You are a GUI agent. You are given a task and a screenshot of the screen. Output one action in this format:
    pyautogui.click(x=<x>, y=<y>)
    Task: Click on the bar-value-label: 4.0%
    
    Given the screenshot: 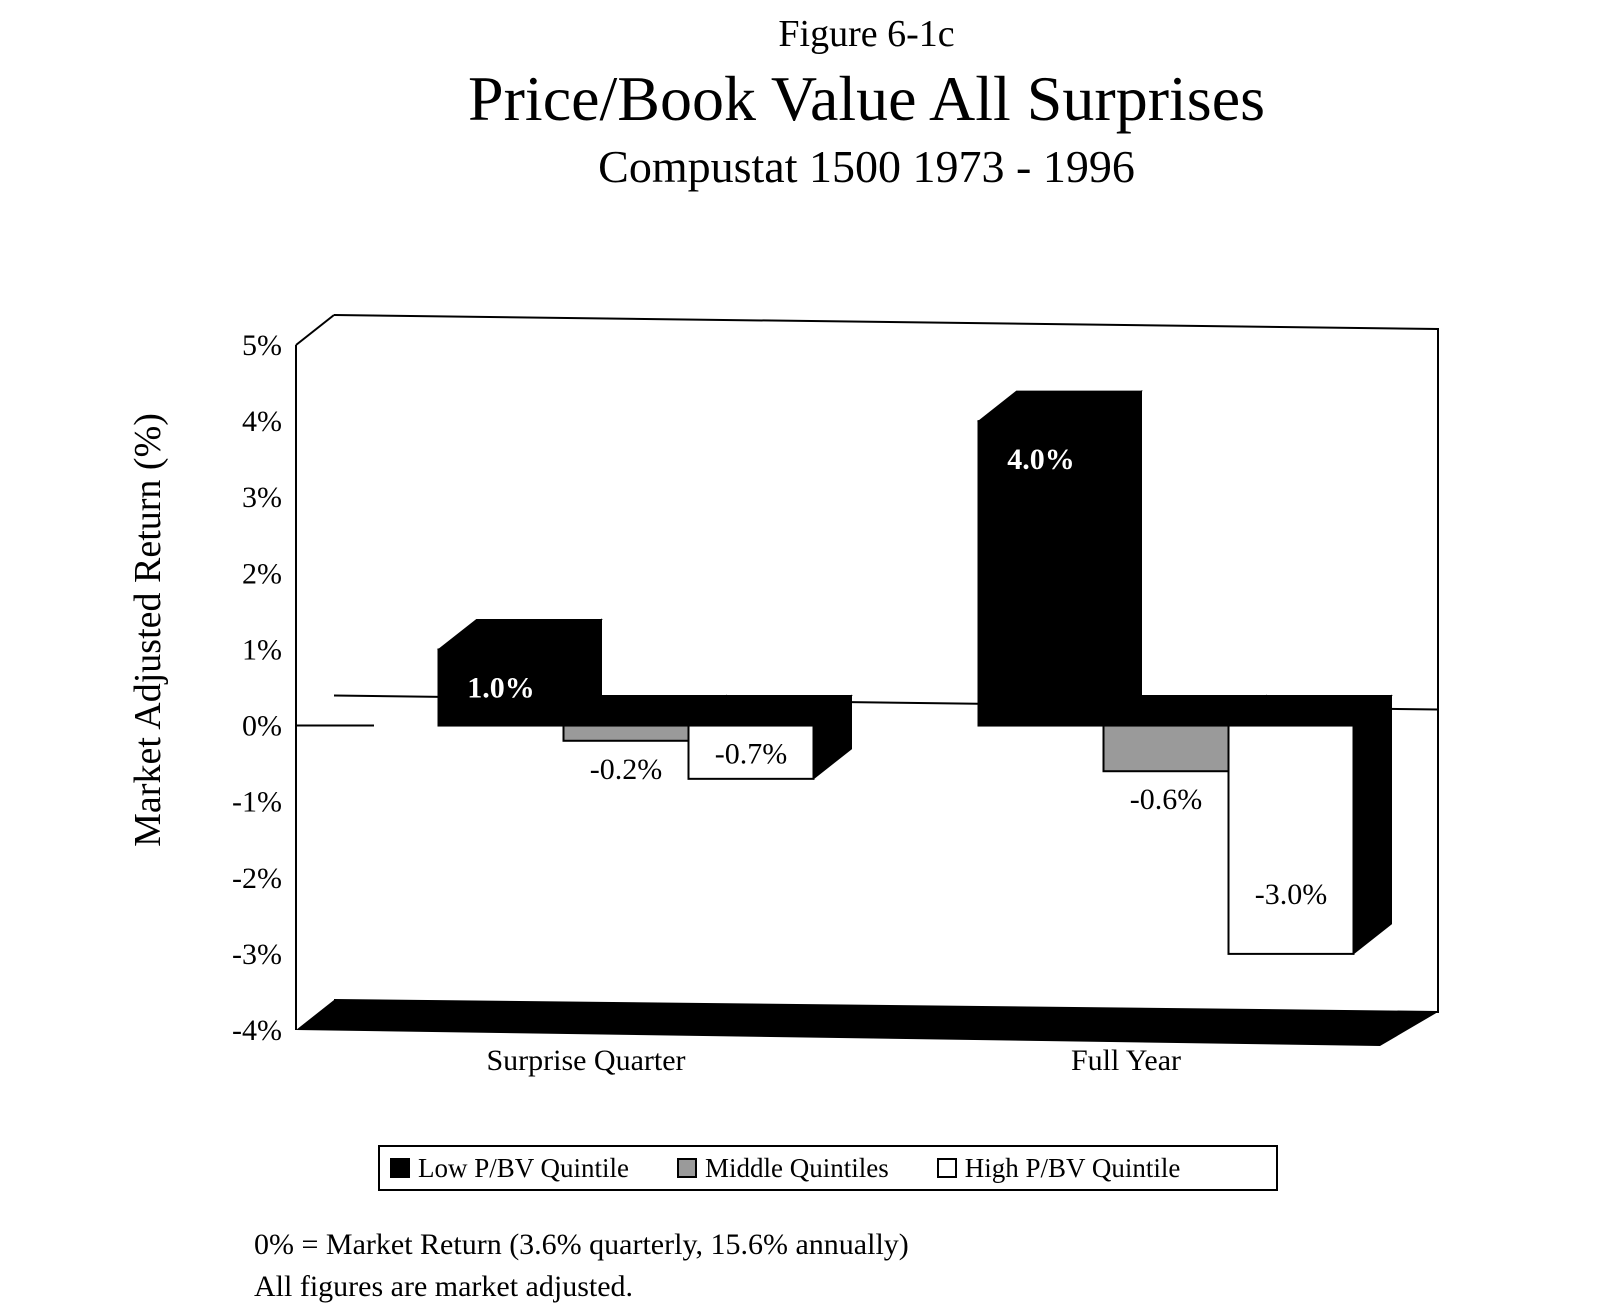 What is the action you would take?
    pyautogui.click(x=1041, y=459)
    